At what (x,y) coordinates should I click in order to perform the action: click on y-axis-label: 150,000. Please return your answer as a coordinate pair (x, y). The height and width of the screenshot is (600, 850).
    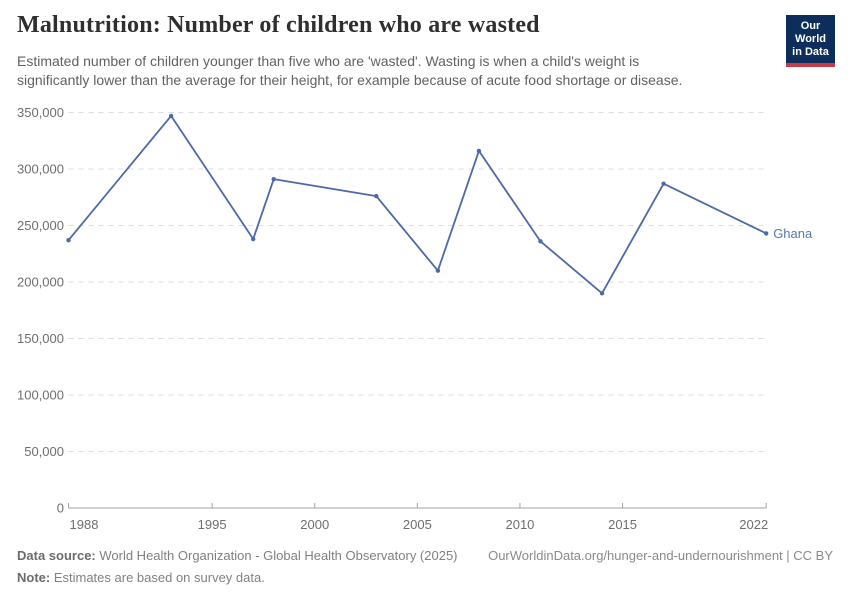
    Looking at the image, I should click on (40, 338).